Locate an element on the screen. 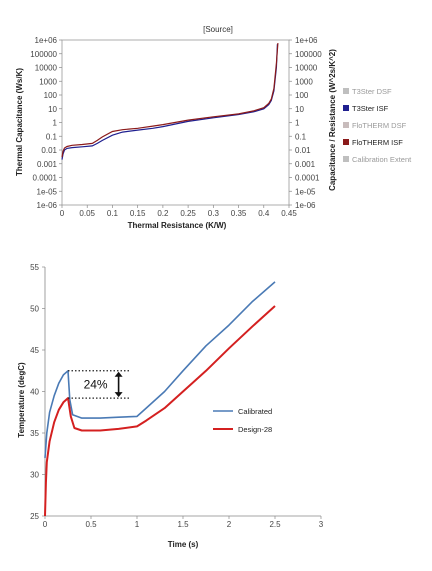 The image size is (432, 571). y-tick-label: 1000 is located at coordinates (48, 81).